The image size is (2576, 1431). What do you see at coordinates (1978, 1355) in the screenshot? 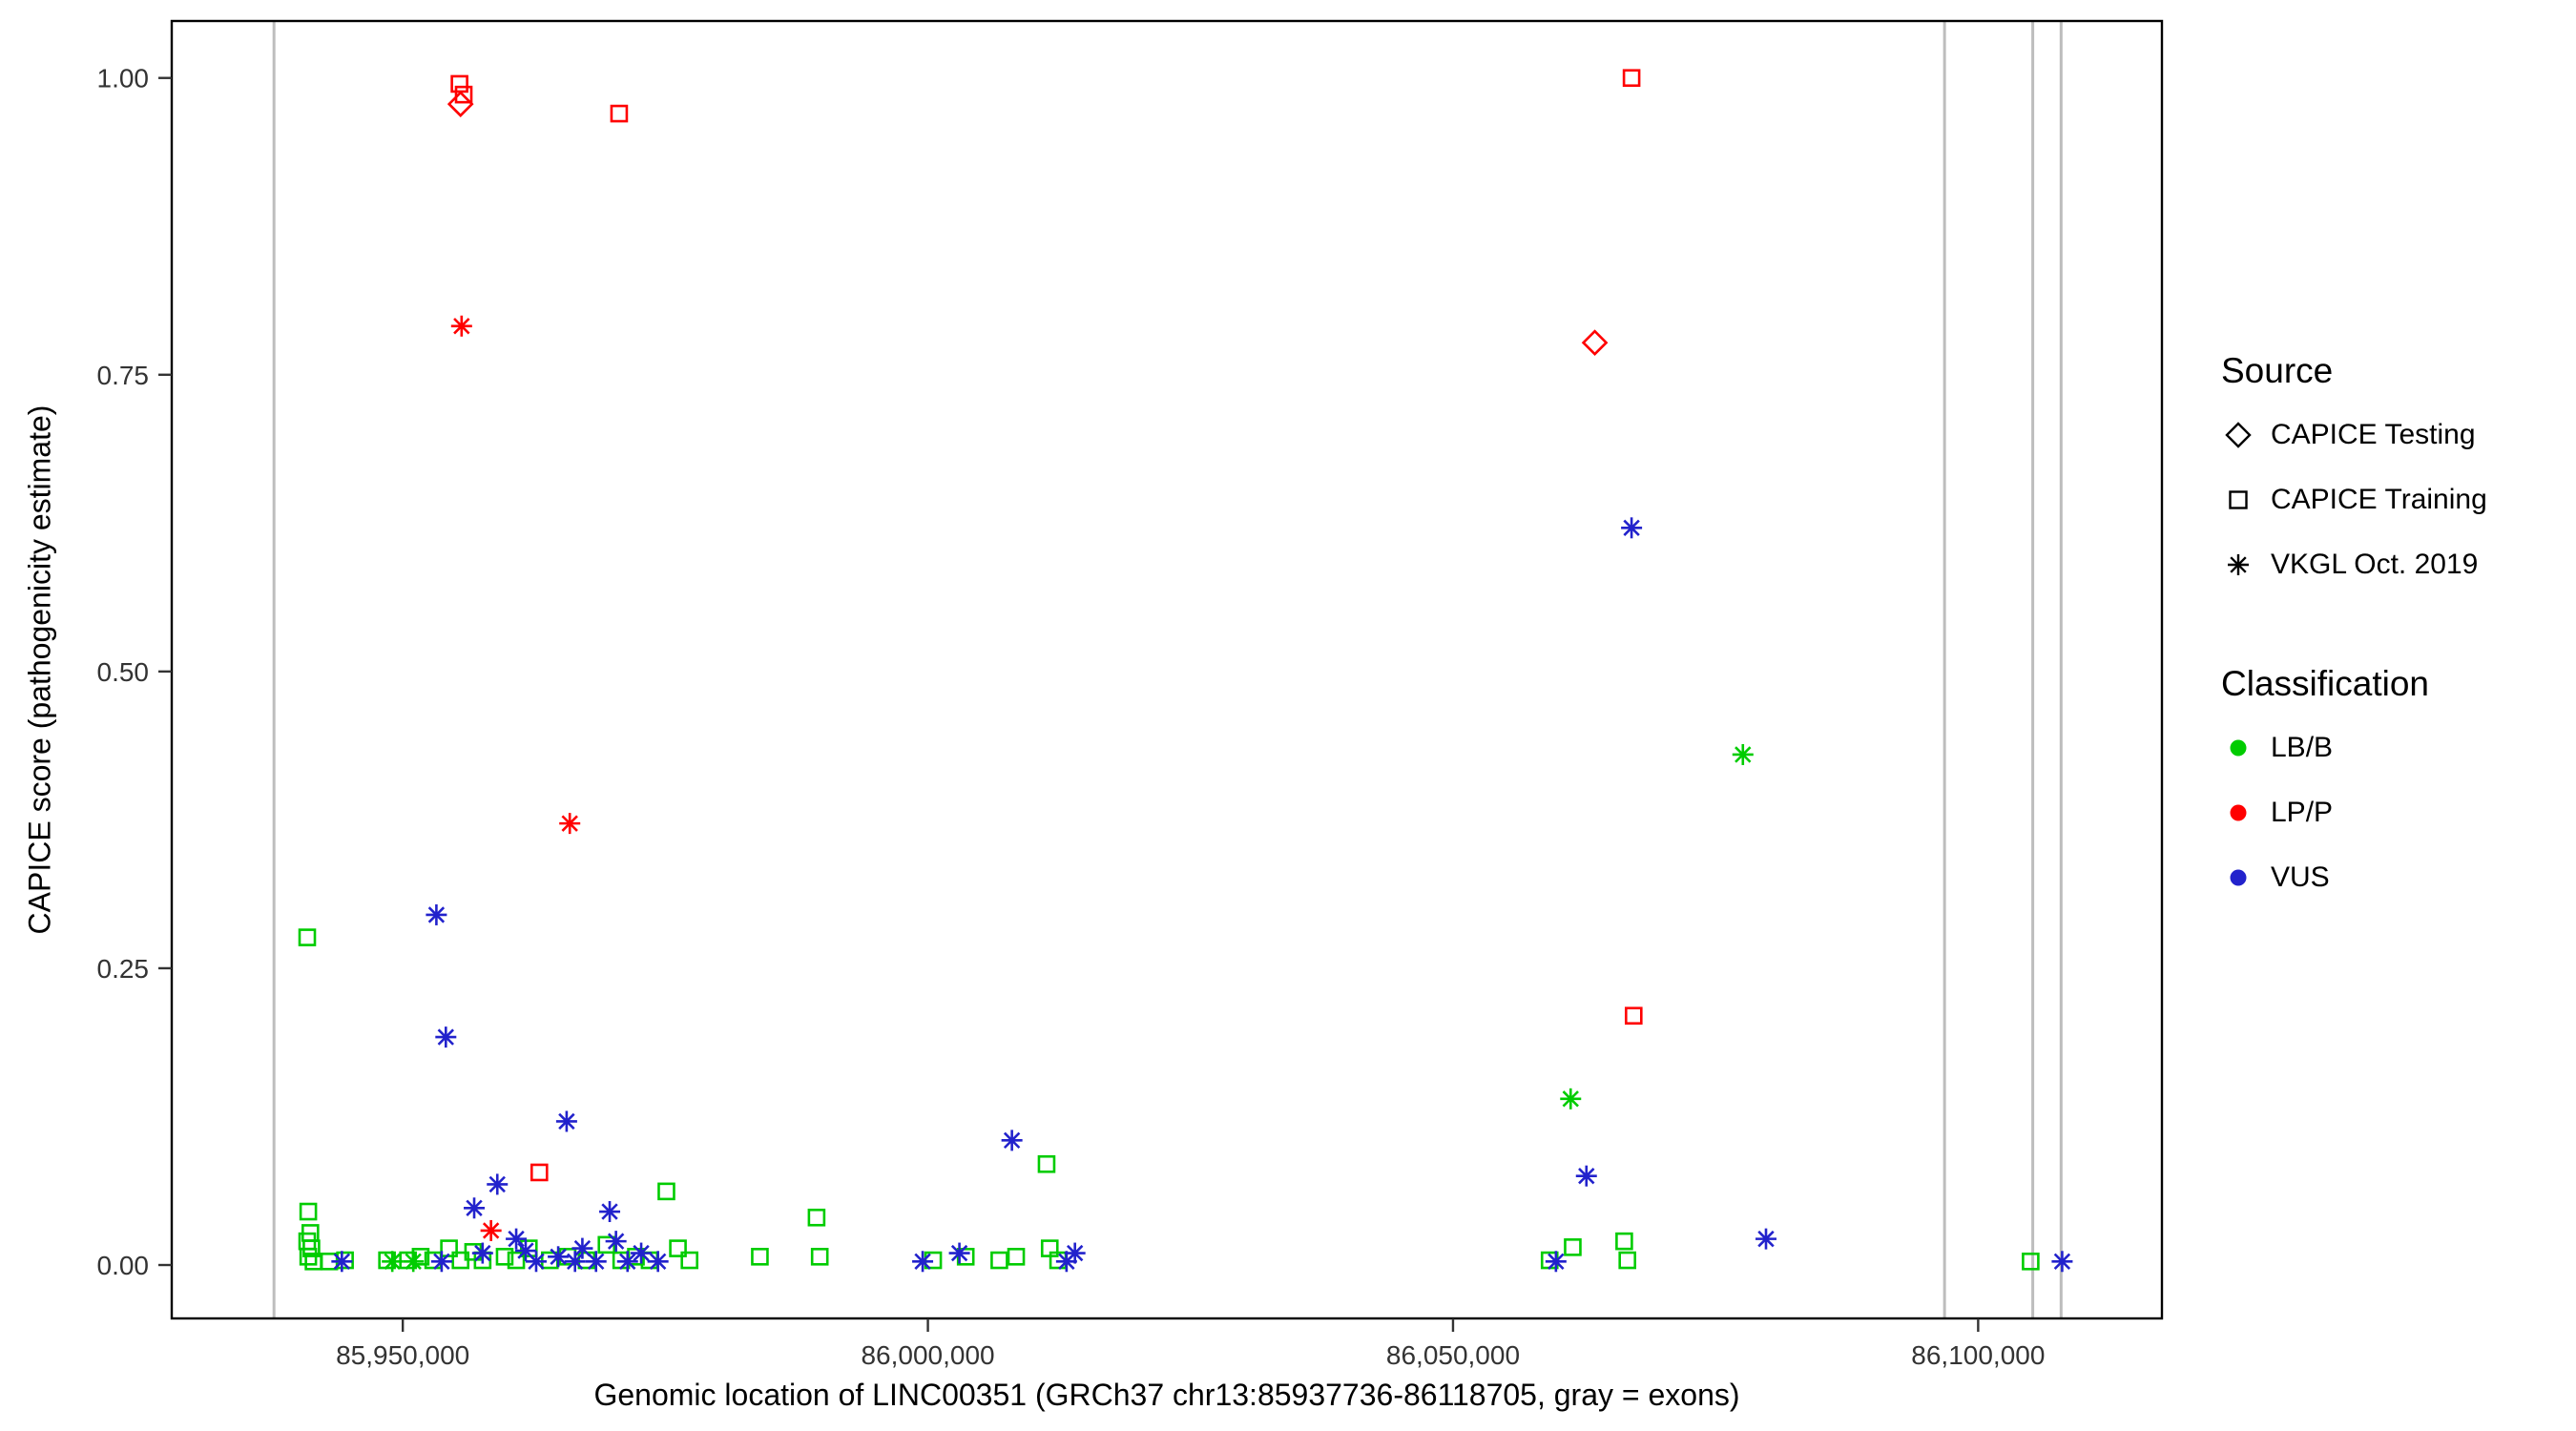
I see `x-tick-label: 86,100,000` at bounding box center [1978, 1355].